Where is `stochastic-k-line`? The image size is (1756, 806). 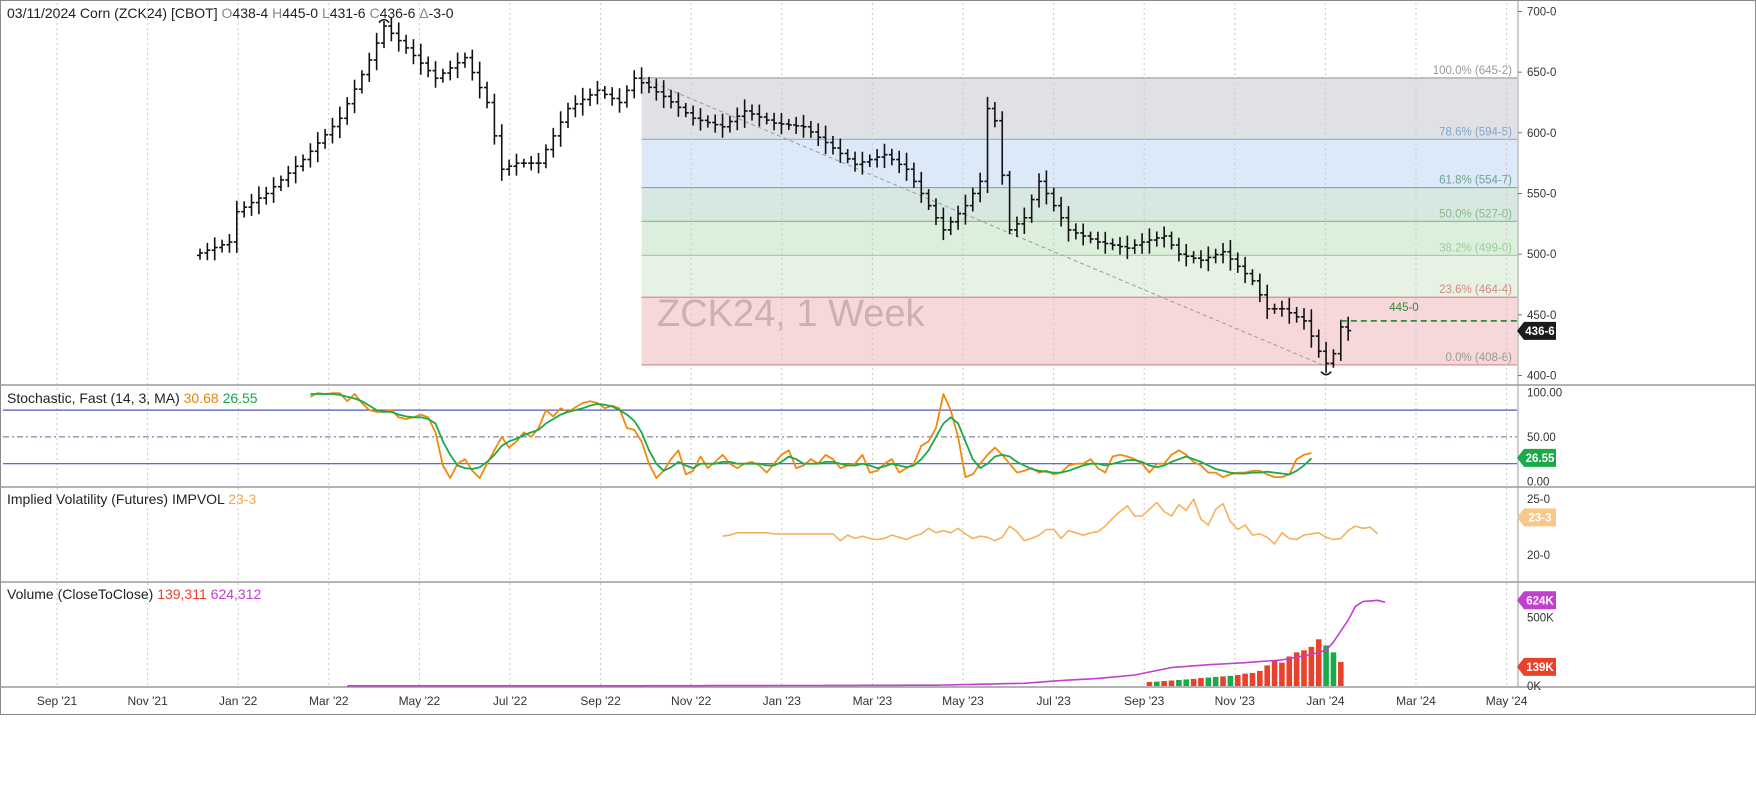 stochastic-k-line is located at coordinates (811, 435).